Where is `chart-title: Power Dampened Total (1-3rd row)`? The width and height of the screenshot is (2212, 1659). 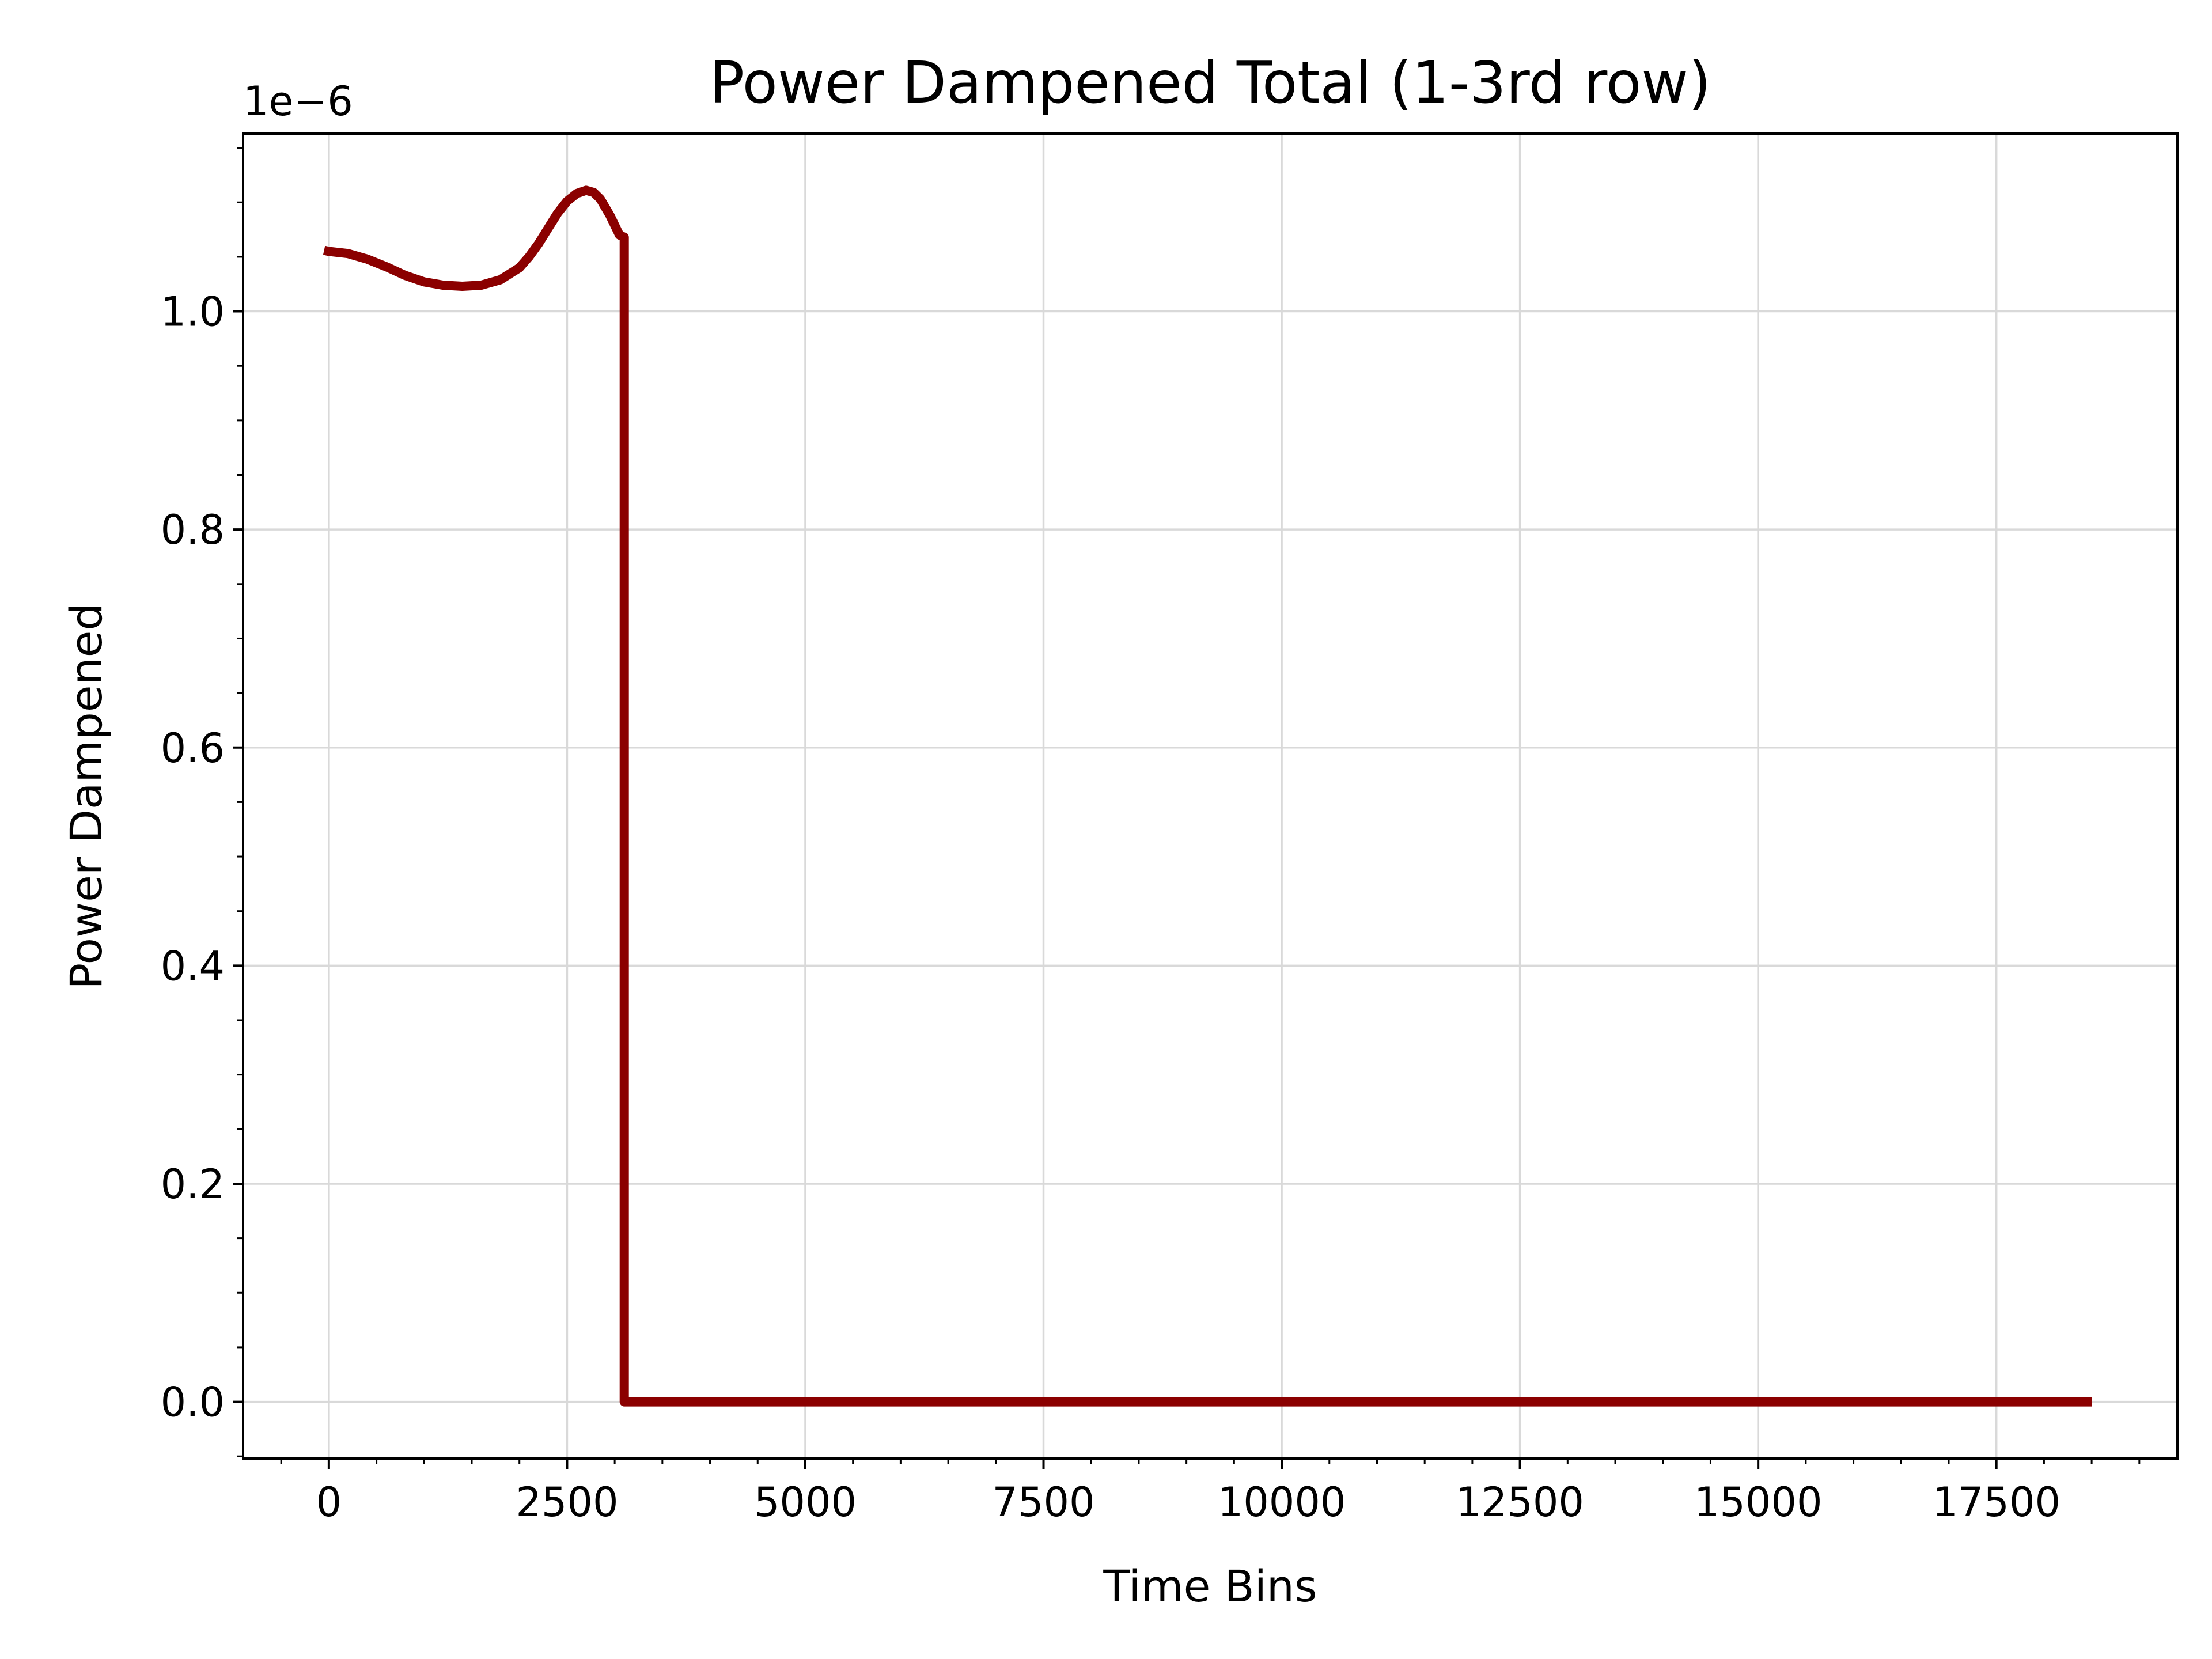
chart-title: Power Dampened Total (1-3rd row) is located at coordinates (1210, 82).